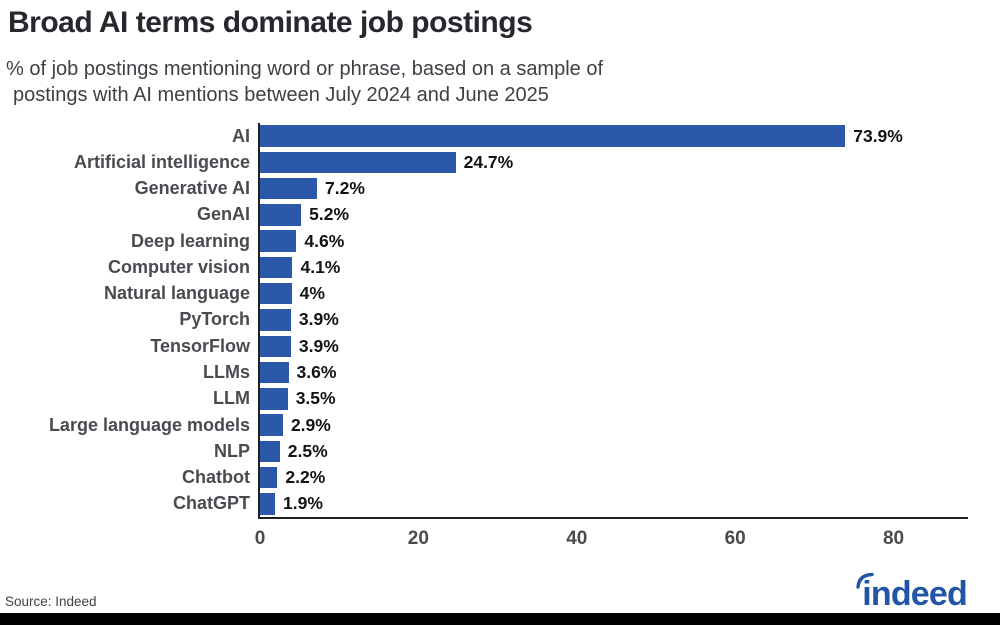  What do you see at coordinates (307, 450) in the screenshot?
I see `value-label: 2.5%` at bounding box center [307, 450].